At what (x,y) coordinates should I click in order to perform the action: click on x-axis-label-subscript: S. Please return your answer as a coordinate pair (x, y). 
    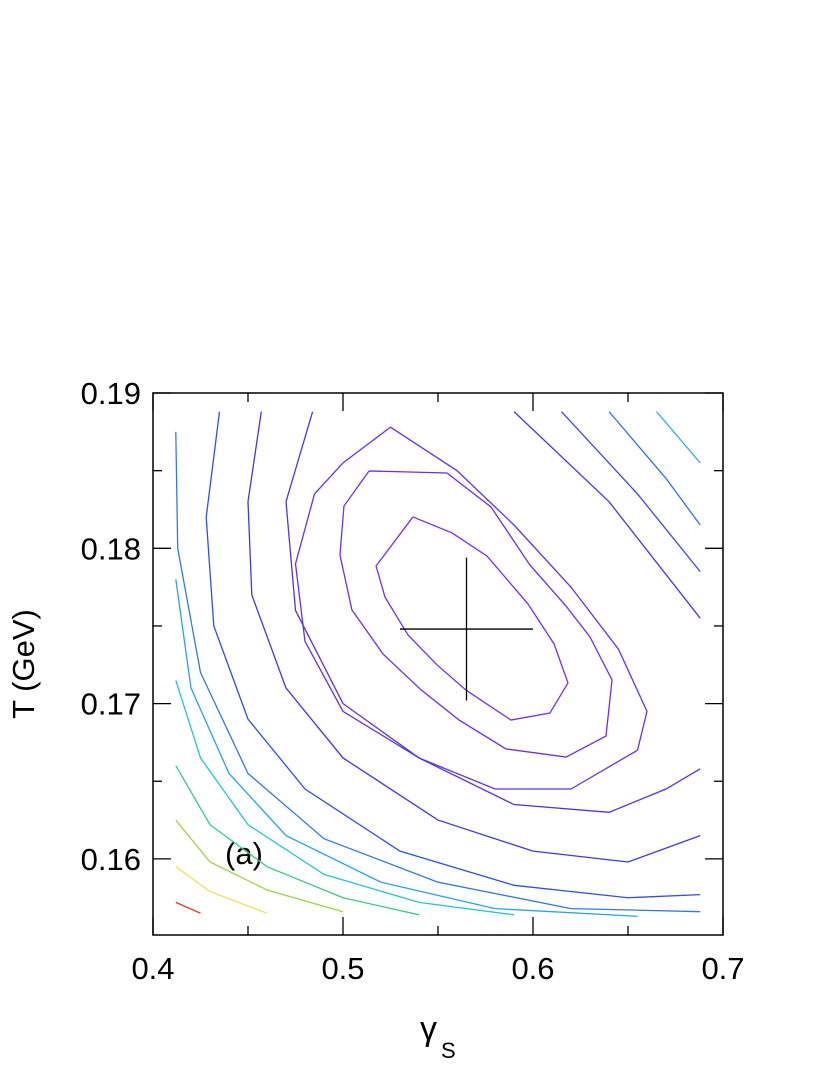
    Looking at the image, I should click on (448, 1050).